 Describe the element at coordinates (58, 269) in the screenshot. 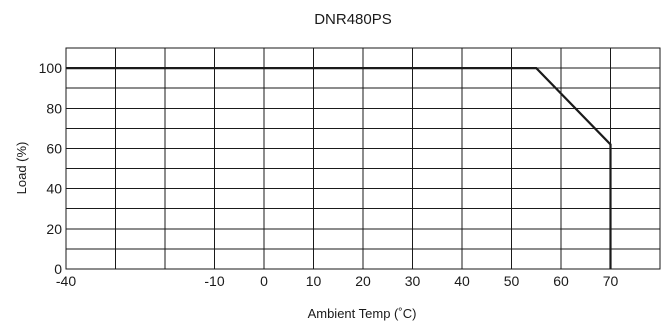

I see `y-tick-label: 0` at that location.